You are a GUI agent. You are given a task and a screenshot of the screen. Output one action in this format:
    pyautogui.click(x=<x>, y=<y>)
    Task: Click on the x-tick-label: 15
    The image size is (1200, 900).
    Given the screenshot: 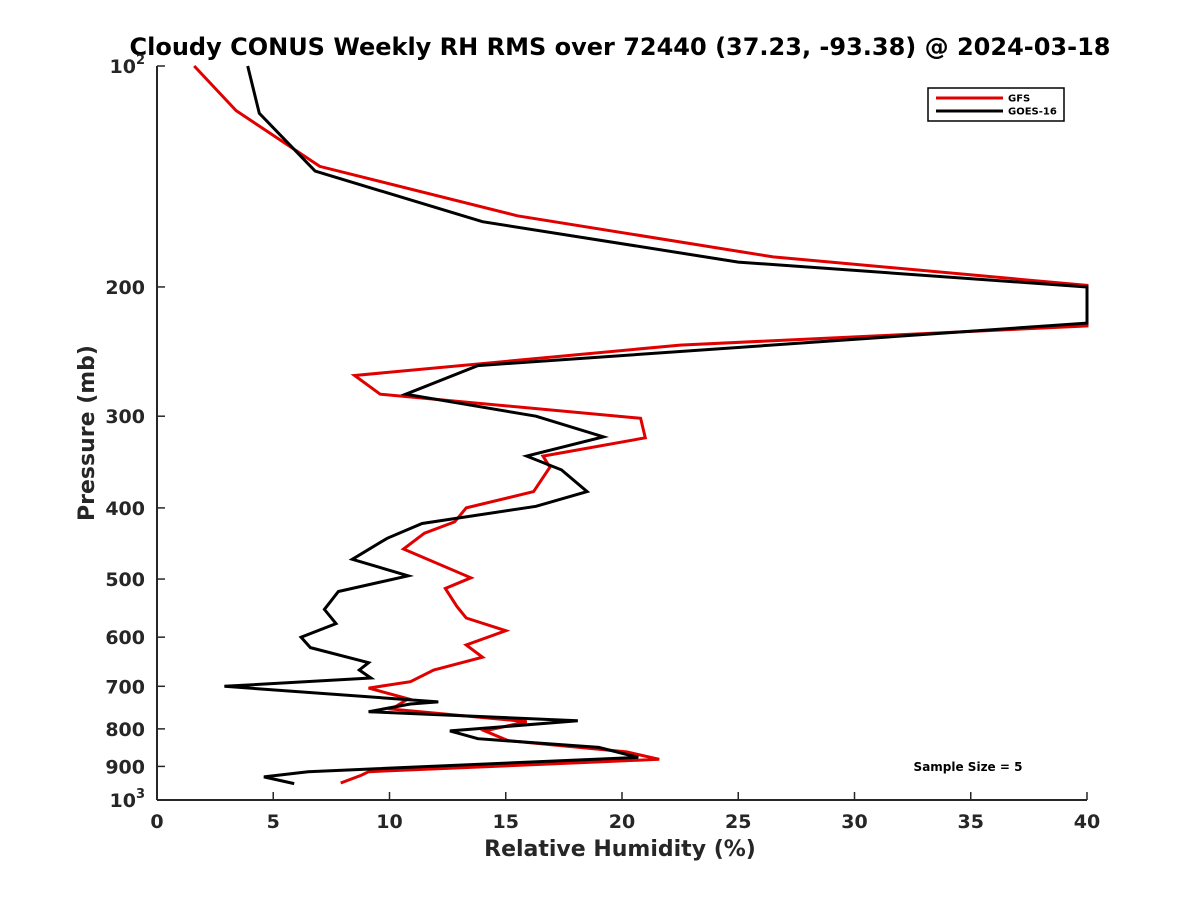 What is the action you would take?
    pyautogui.click(x=506, y=822)
    